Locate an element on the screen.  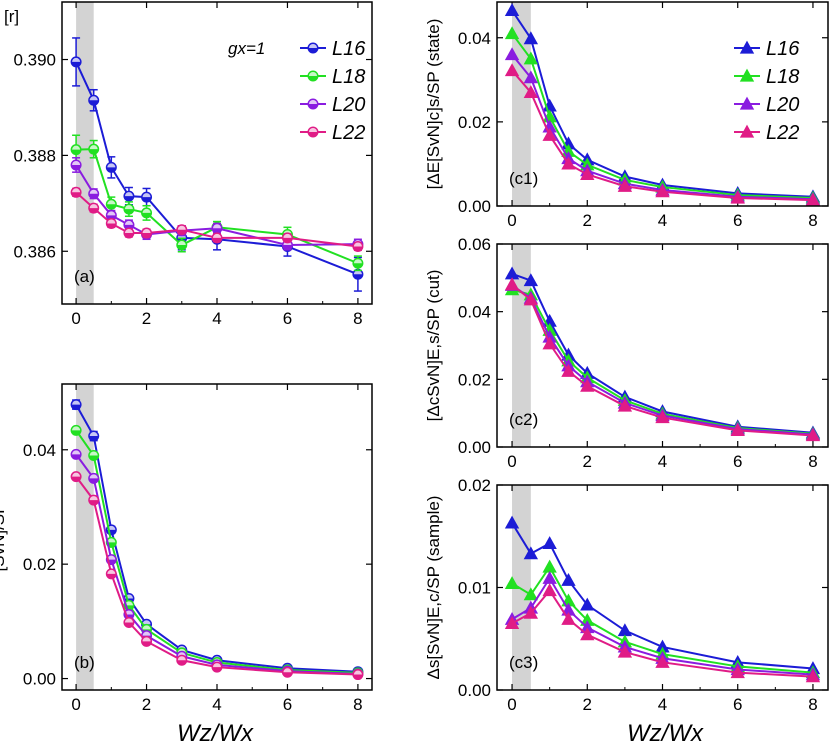
y-tick-label-c1: 0.00 is located at coordinates (474, 206).